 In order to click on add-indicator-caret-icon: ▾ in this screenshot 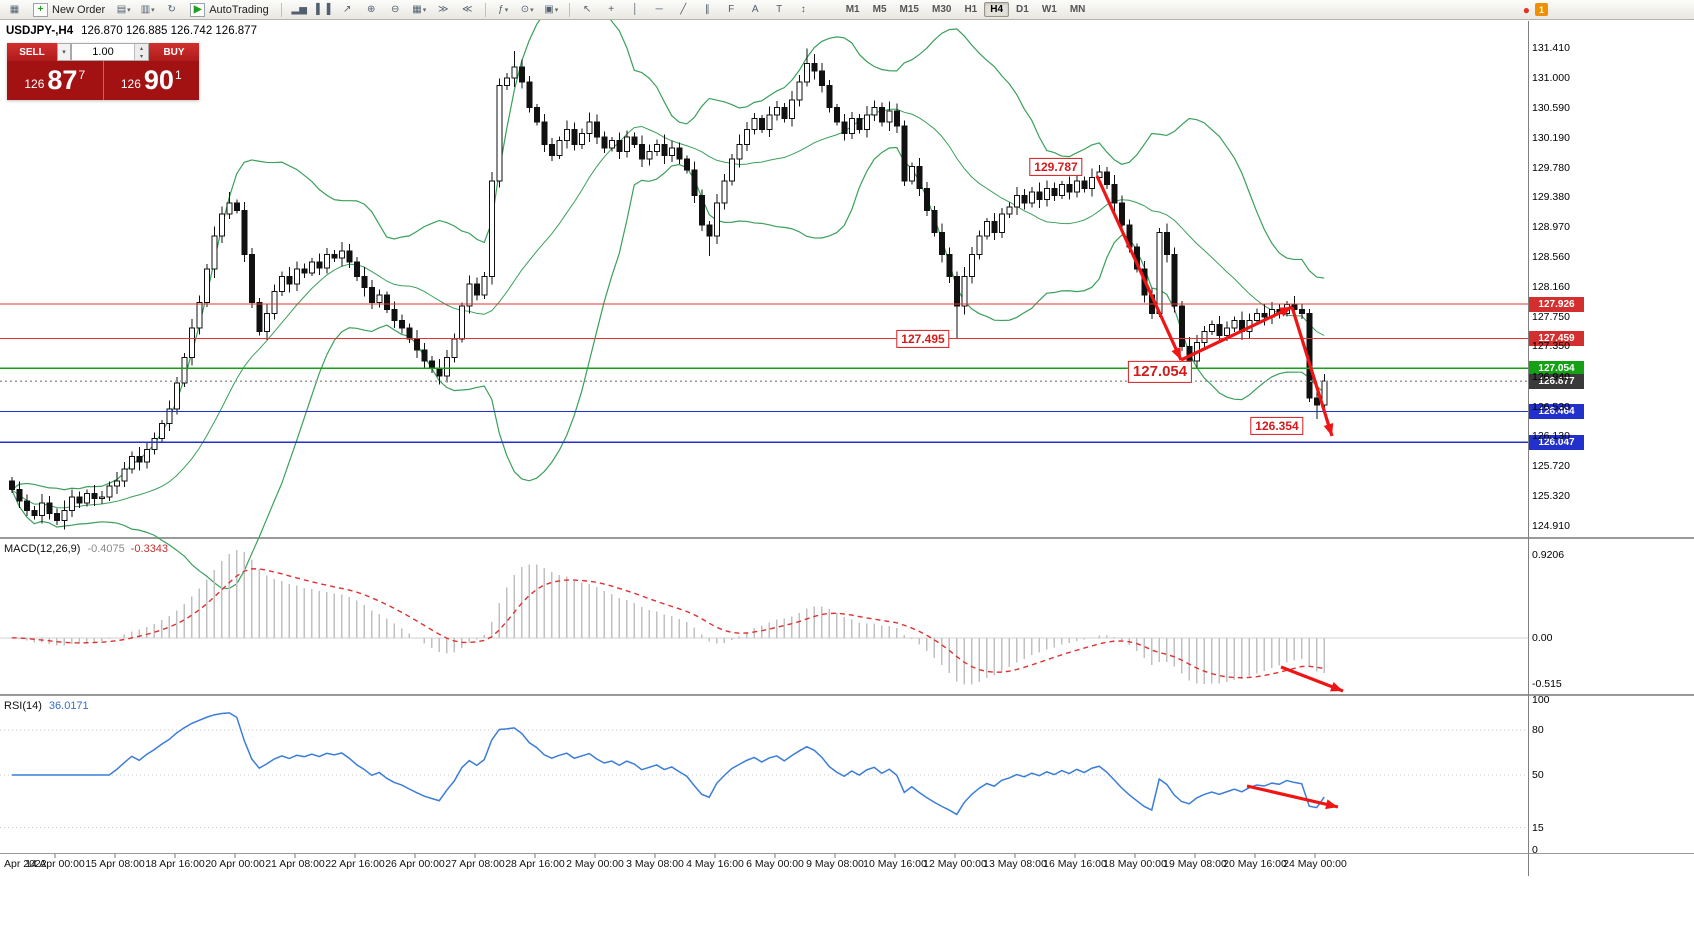, I will do `click(506, 10)`.